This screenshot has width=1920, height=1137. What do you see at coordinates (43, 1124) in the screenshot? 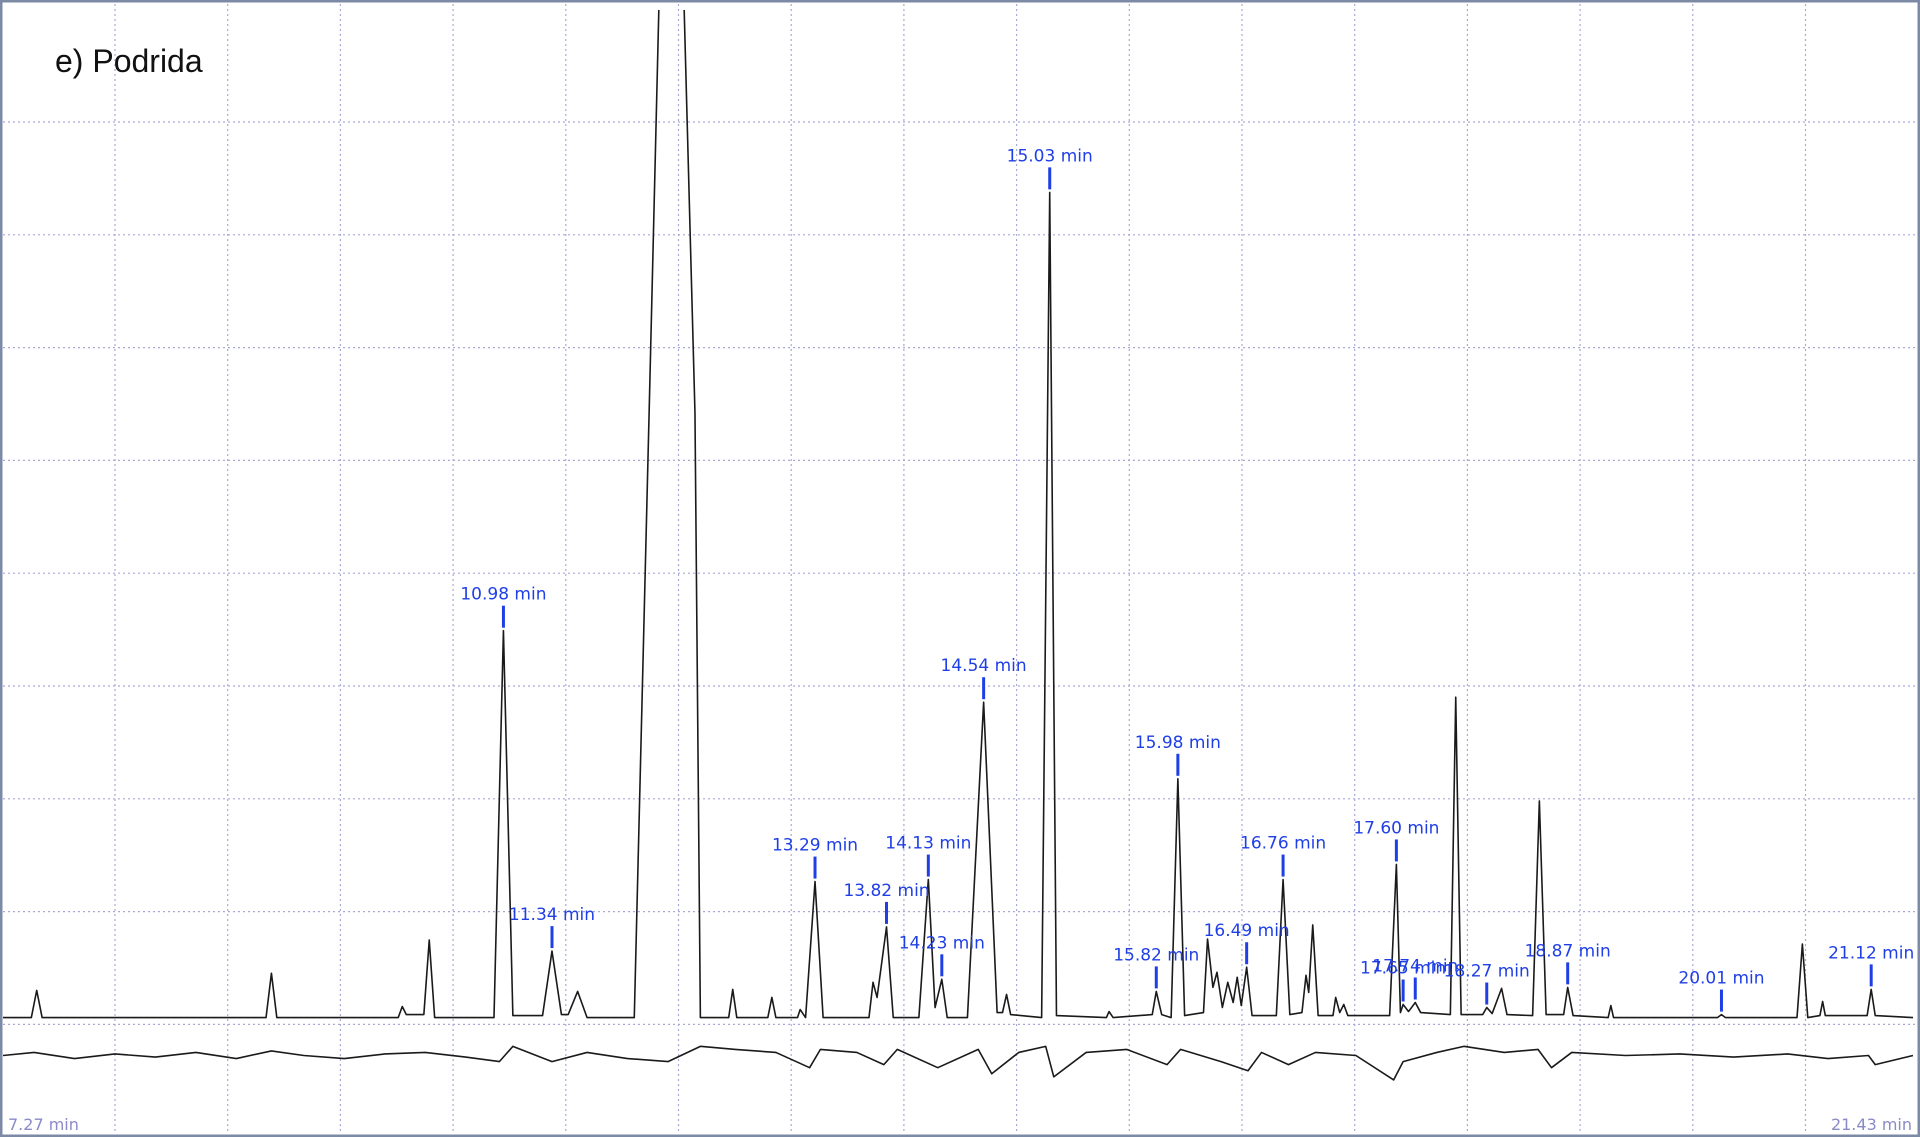
I see `x-tick-label: 7.27 min` at bounding box center [43, 1124].